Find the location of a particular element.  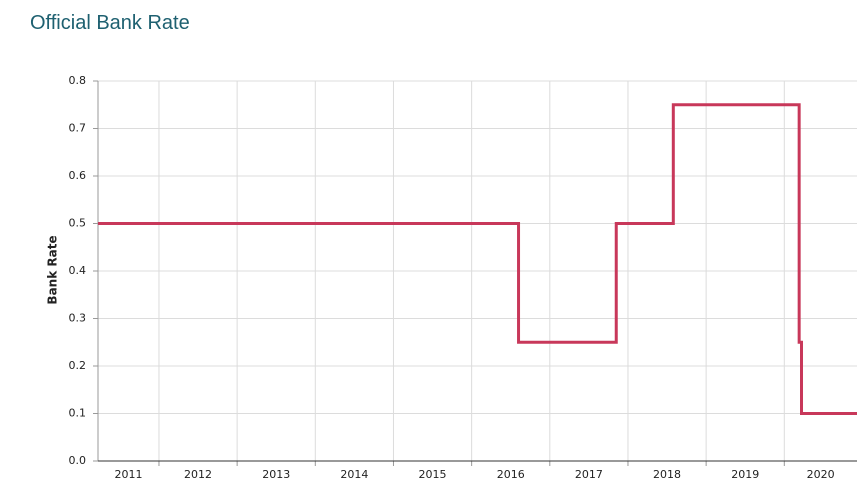

x-tick-label: 2019 is located at coordinates (745, 474).